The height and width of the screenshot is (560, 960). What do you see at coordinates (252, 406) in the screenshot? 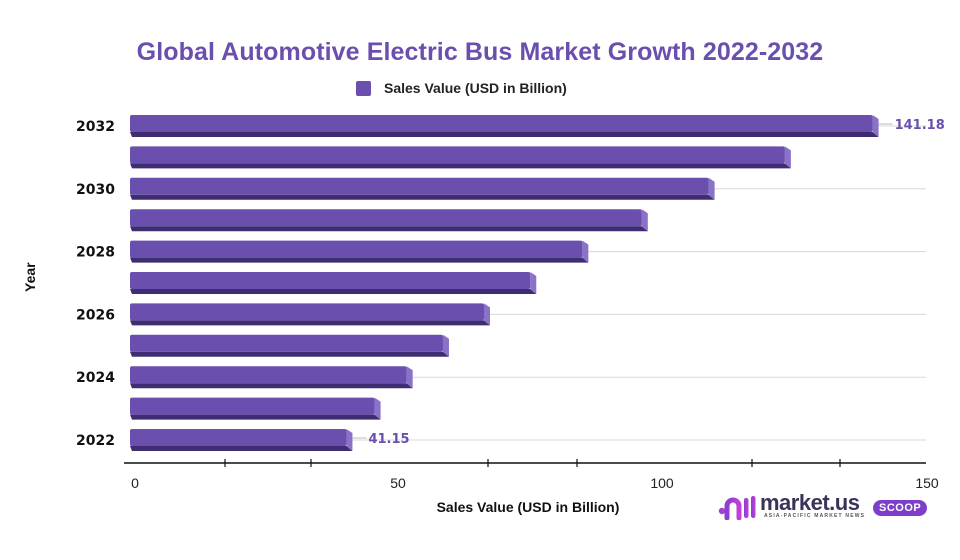
I see `bar-2023` at bounding box center [252, 406].